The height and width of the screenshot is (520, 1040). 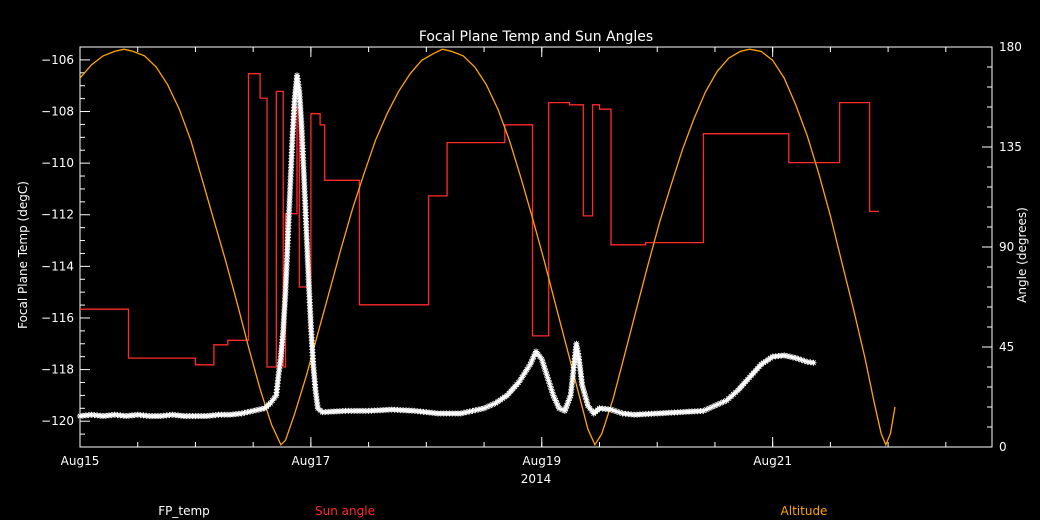 What do you see at coordinates (57, 112) in the screenshot?
I see `y-left-tick-label: −108` at bounding box center [57, 112].